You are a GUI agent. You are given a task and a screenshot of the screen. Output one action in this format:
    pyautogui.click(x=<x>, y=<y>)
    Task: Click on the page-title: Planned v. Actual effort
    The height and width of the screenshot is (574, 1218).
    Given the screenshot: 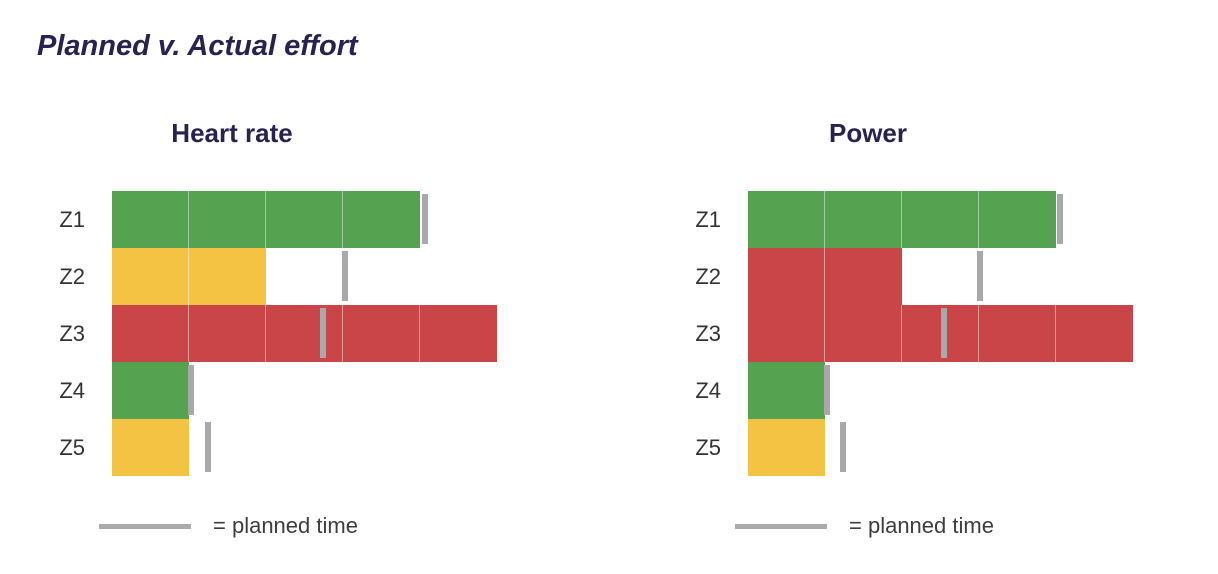 What is the action you would take?
    pyautogui.click(x=197, y=46)
    